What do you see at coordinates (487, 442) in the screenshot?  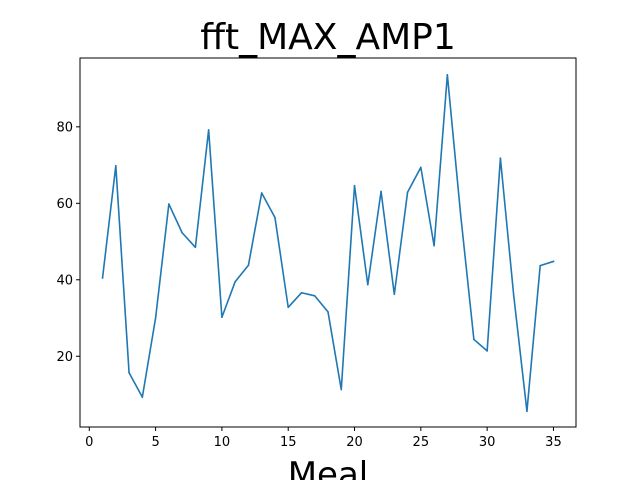 I see `x-tick-label: 30` at bounding box center [487, 442].